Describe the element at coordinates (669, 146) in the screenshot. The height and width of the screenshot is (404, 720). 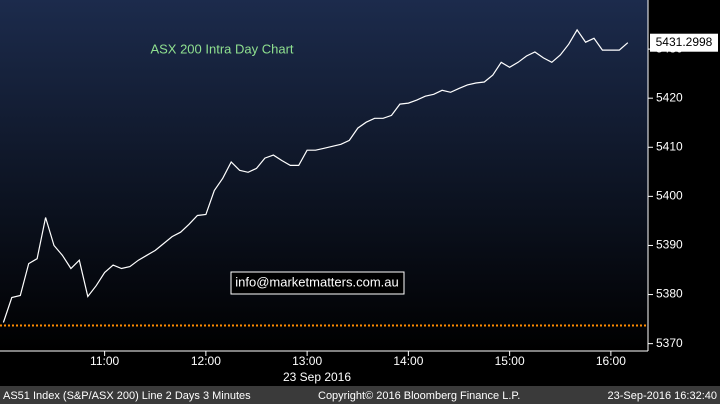
I see `y-tick-label: 5410` at that location.